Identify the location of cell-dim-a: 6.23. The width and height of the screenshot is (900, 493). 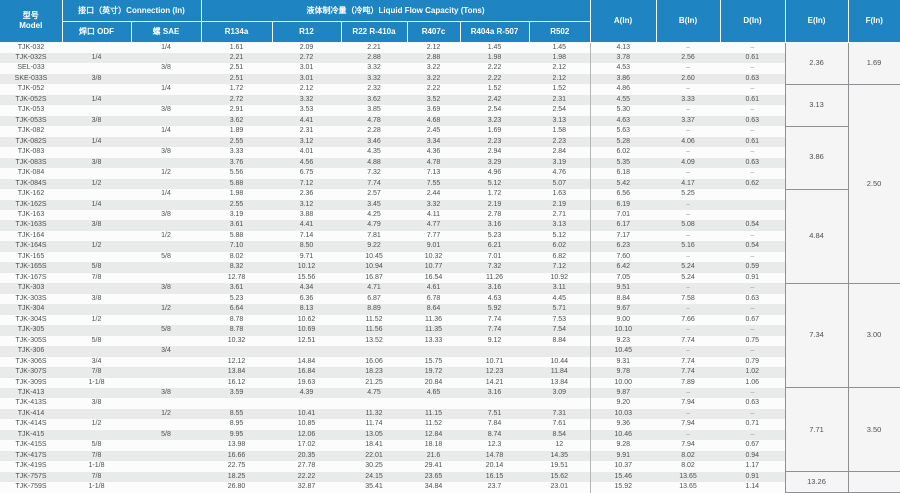
(623, 246).